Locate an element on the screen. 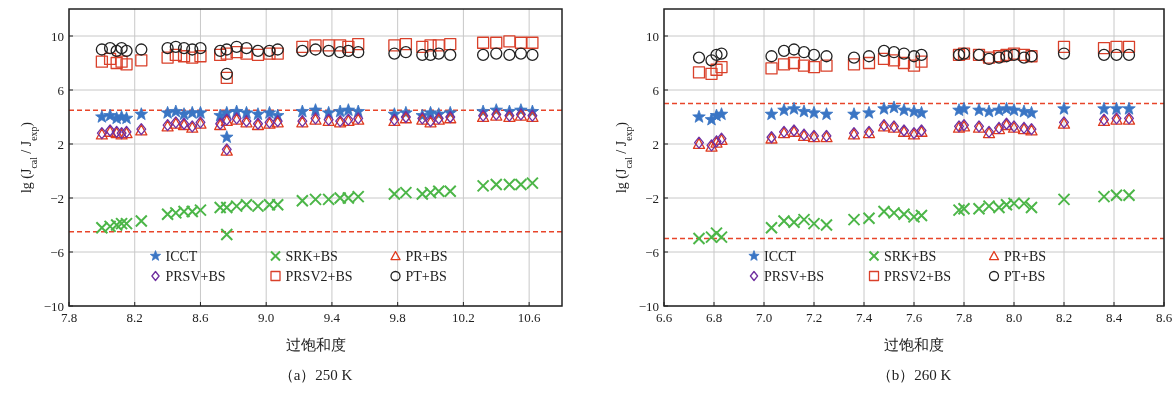 The image size is (1174, 403). x-tick-label: 8.4 is located at coordinates (1114, 317).